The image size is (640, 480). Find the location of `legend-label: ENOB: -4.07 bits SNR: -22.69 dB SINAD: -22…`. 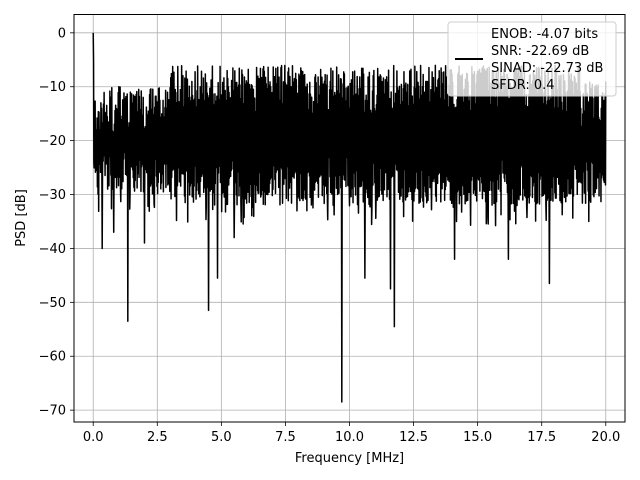

legend-label: ENOB: -4.07 bits SNR: -22.69 dB SINAD: -22… is located at coordinates (547, 60).